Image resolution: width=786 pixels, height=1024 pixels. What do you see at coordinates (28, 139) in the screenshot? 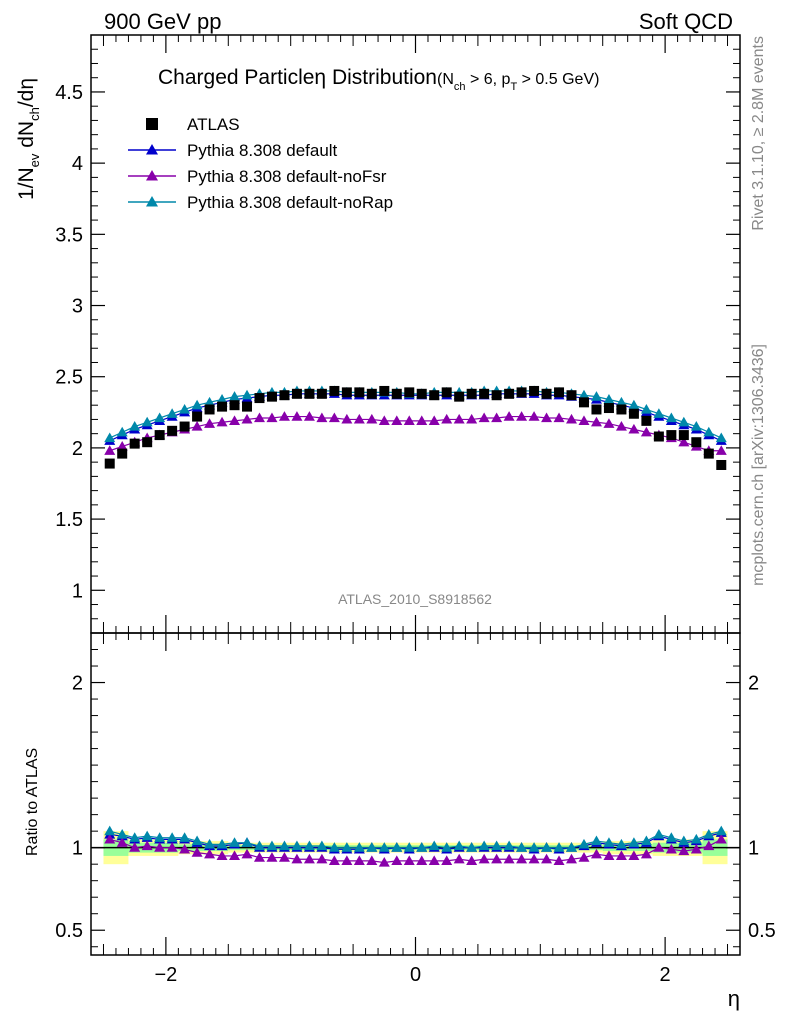
I see `main-y-label: 1/Nev dNch/dη` at bounding box center [28, 139].